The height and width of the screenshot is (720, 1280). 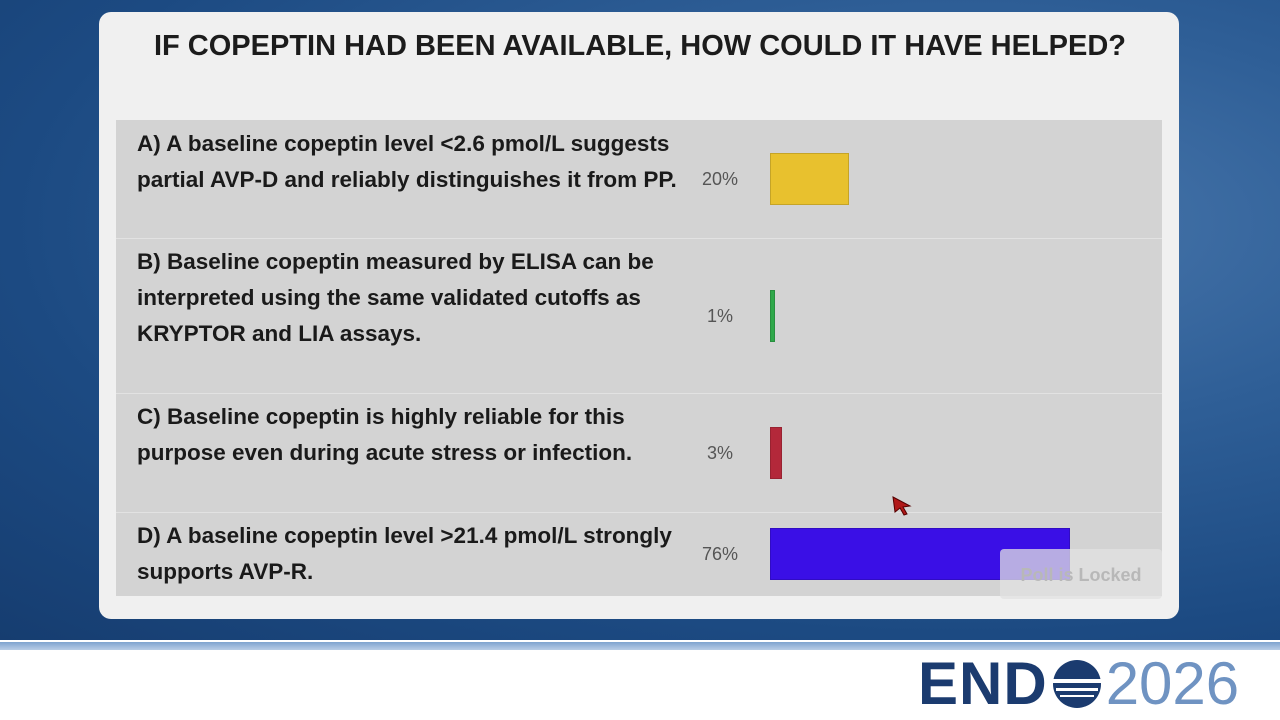 I want to click on value-label: 76%, so click(x=720, y=554).